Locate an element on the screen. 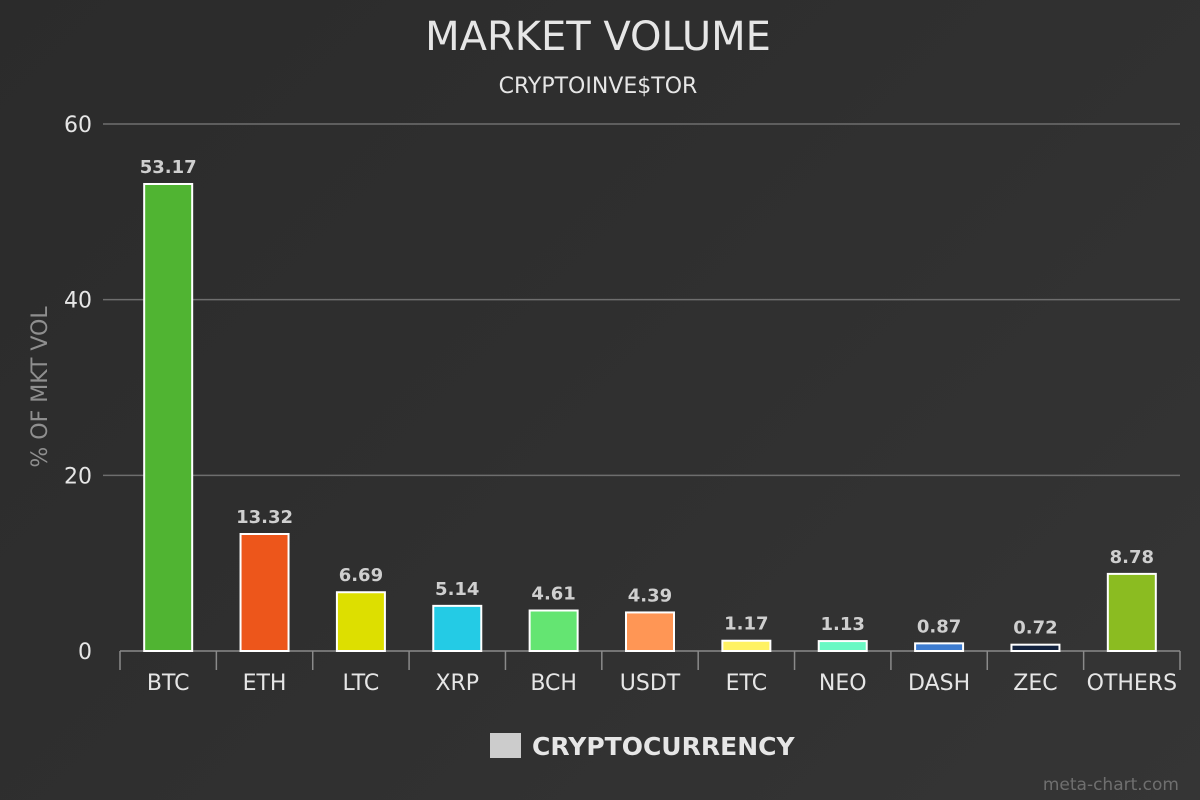 The height and width of the screenshot is (800, 1200). bar-usdt is located at coordinates (650, 631).